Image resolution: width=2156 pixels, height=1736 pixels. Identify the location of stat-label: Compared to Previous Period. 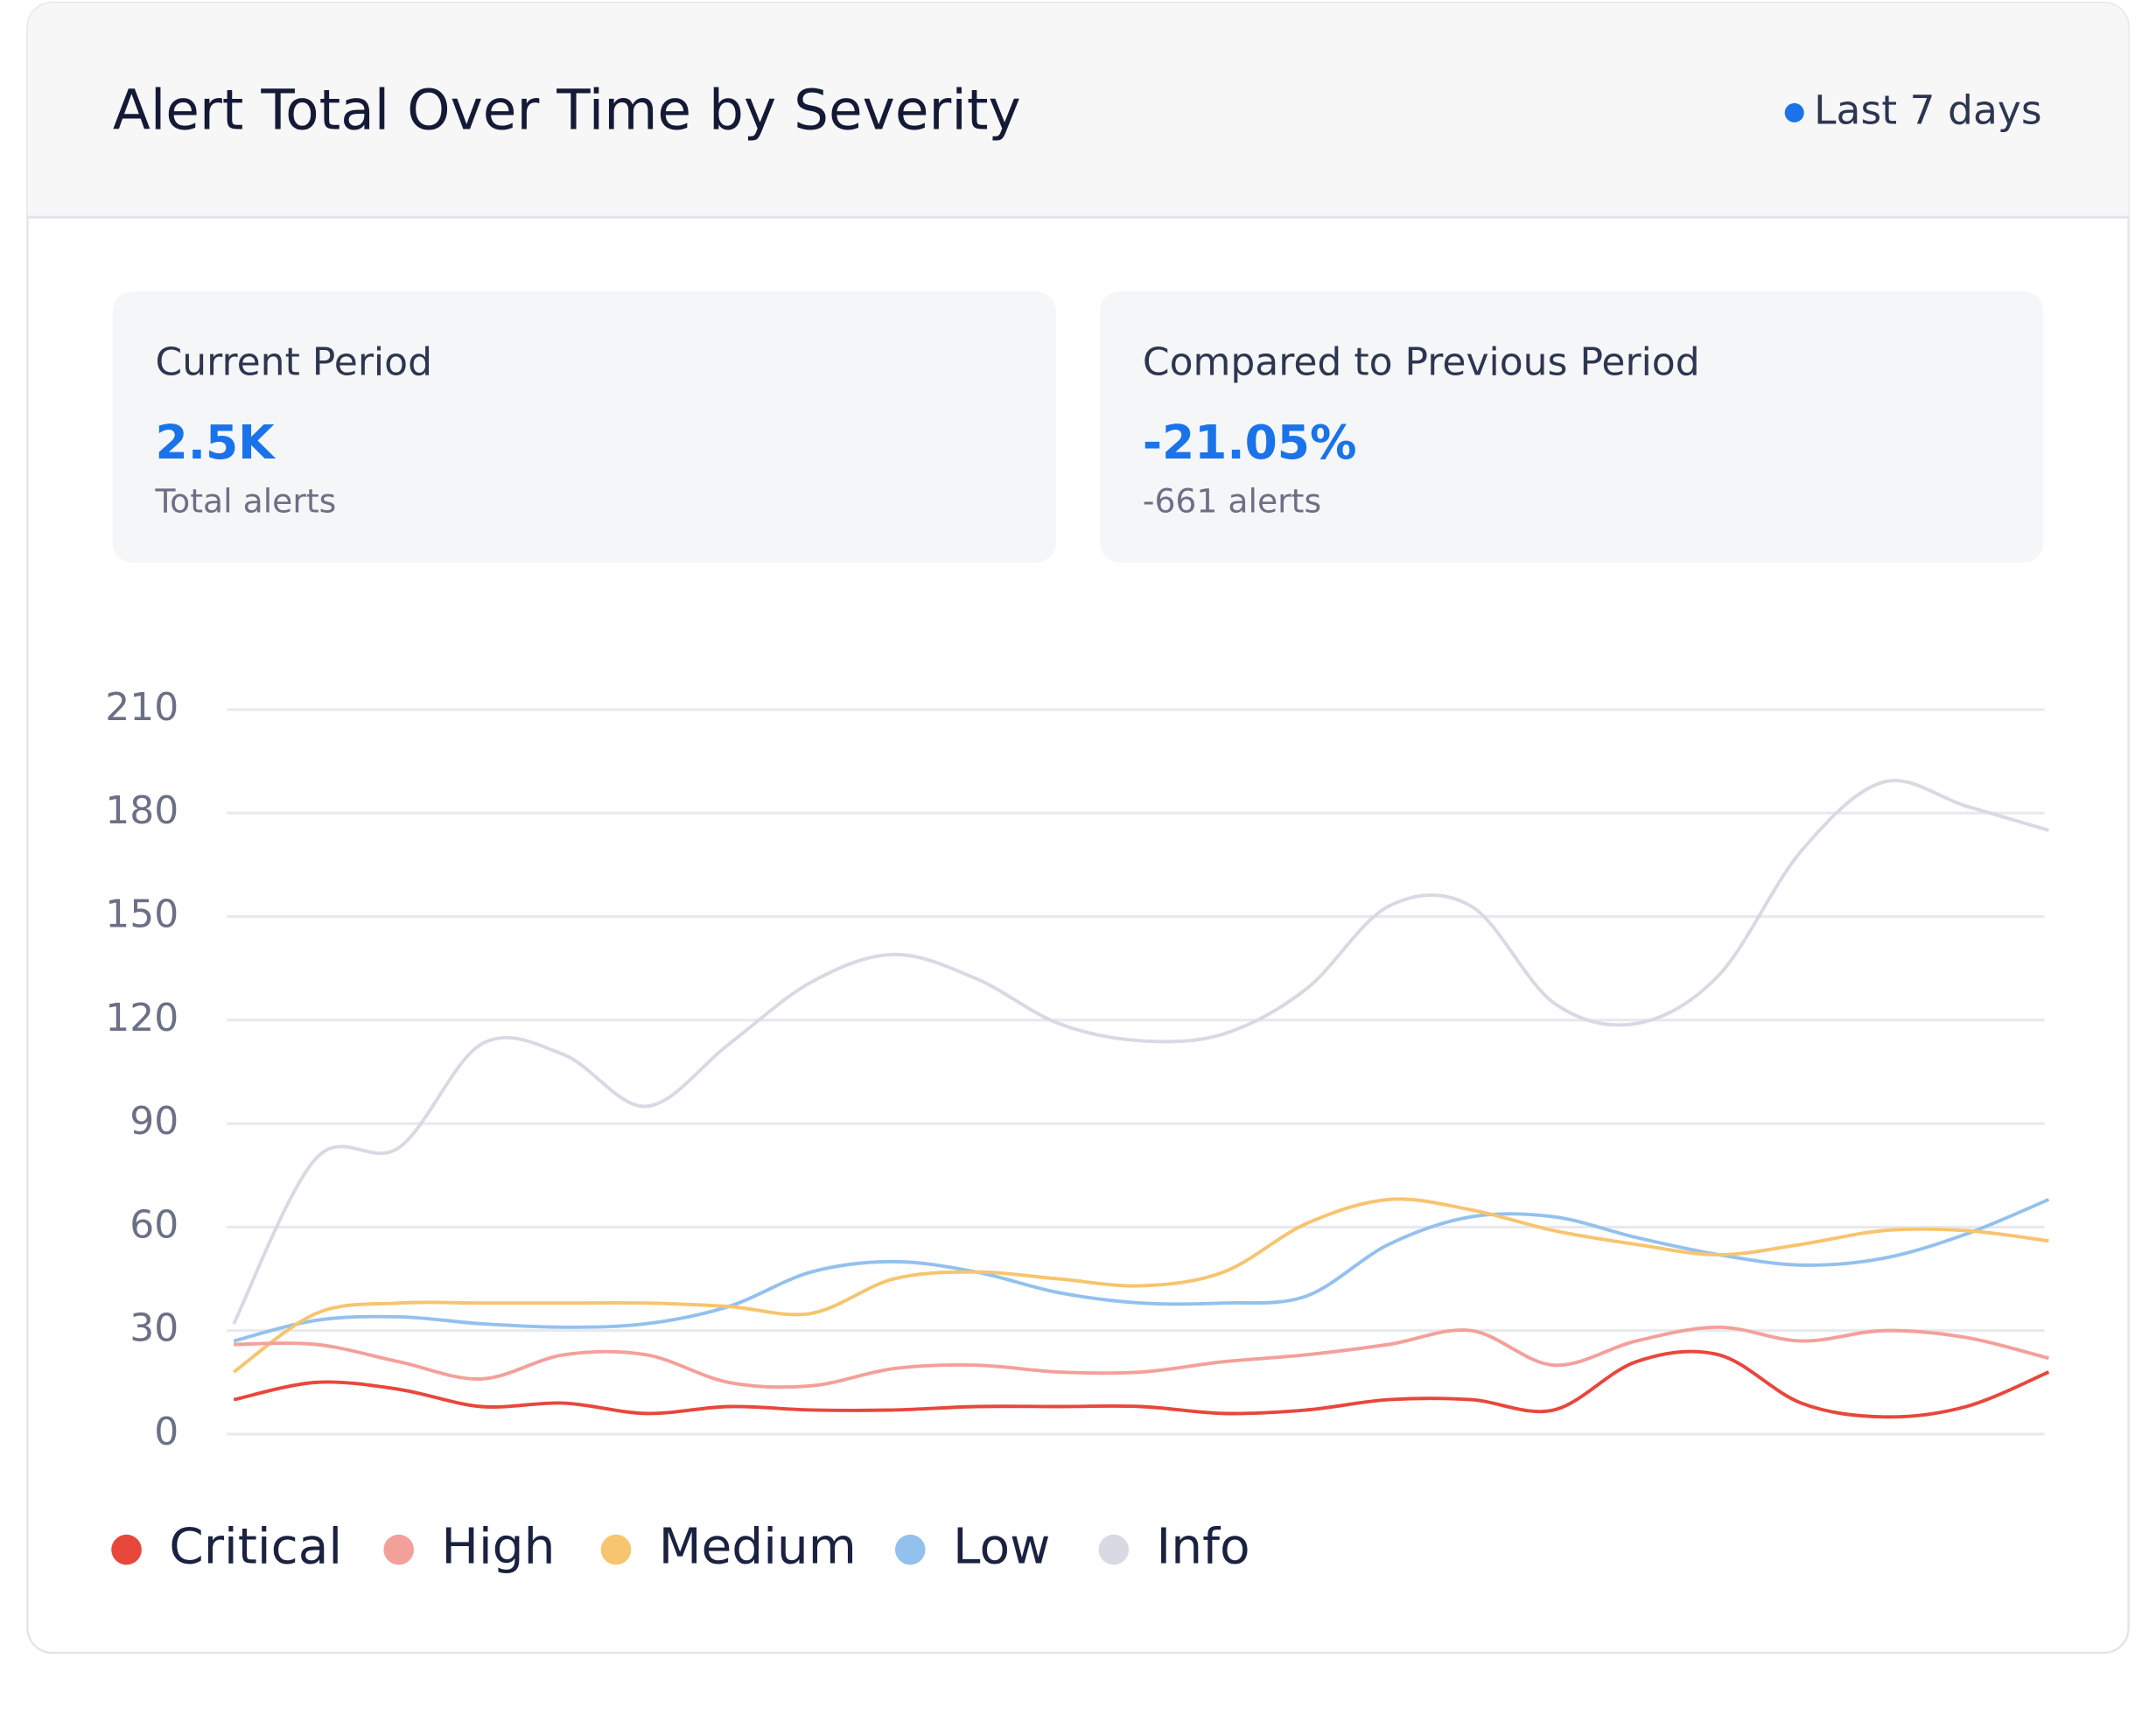
(1421, 362).